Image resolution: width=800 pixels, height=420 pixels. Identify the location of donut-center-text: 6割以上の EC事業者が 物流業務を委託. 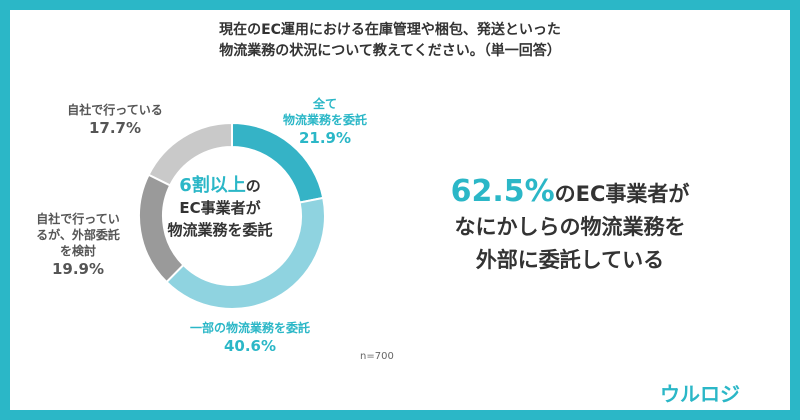
(220, 208).